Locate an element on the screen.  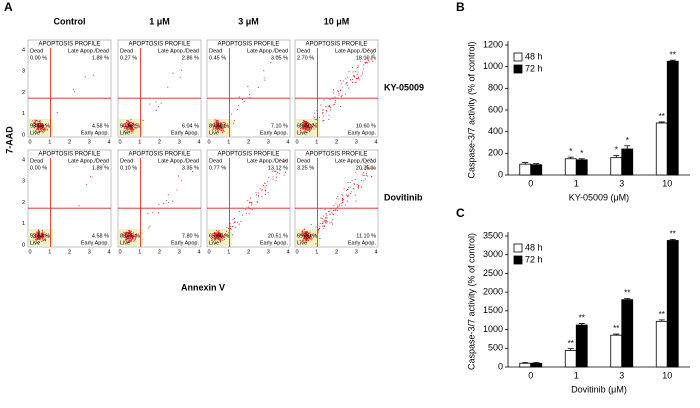
quadrant-name: Early Apop. is located at coordinates (185, 133).